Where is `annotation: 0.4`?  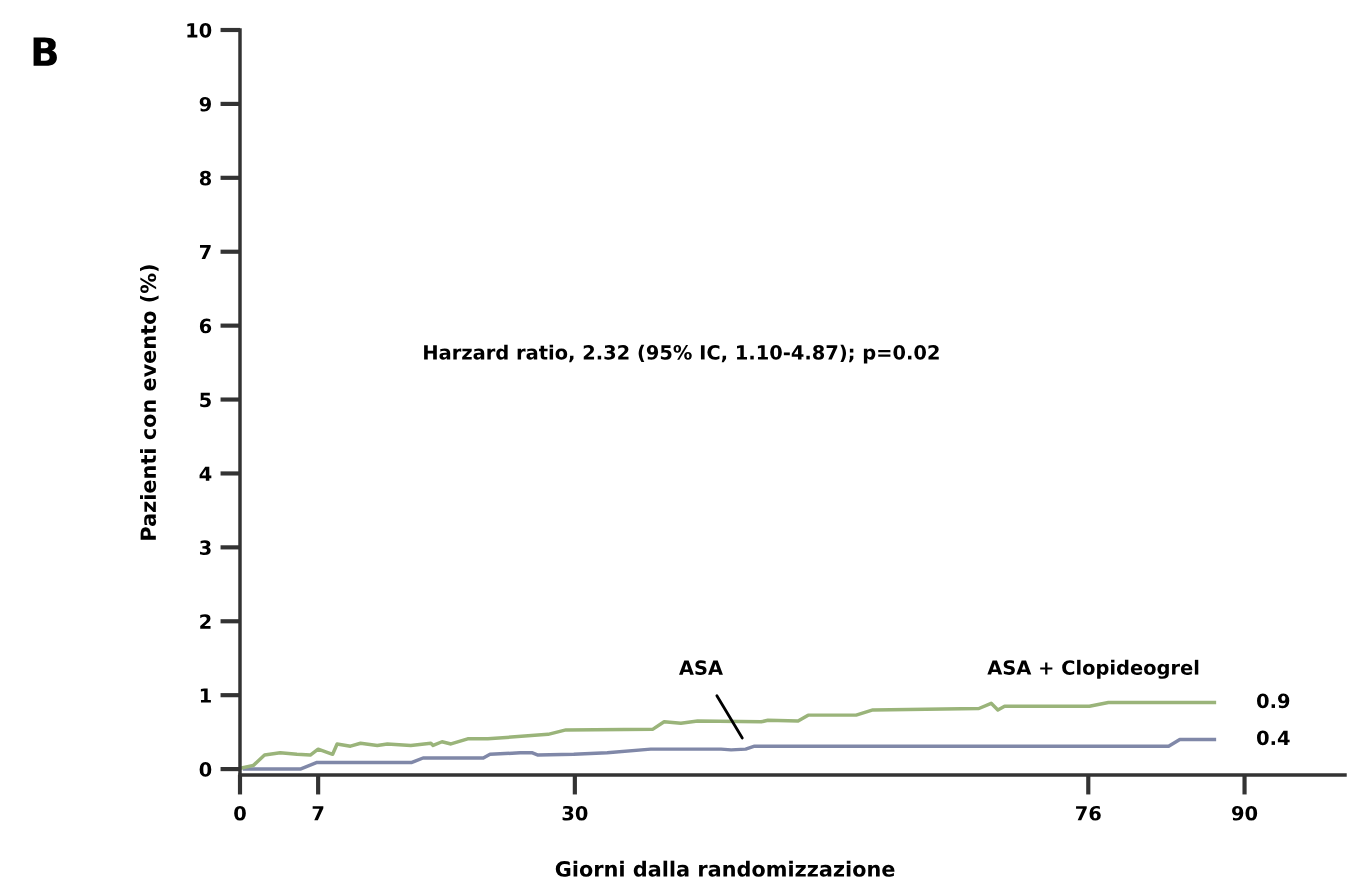
annotation: 0.4 is located at coordinates (1273, 738).